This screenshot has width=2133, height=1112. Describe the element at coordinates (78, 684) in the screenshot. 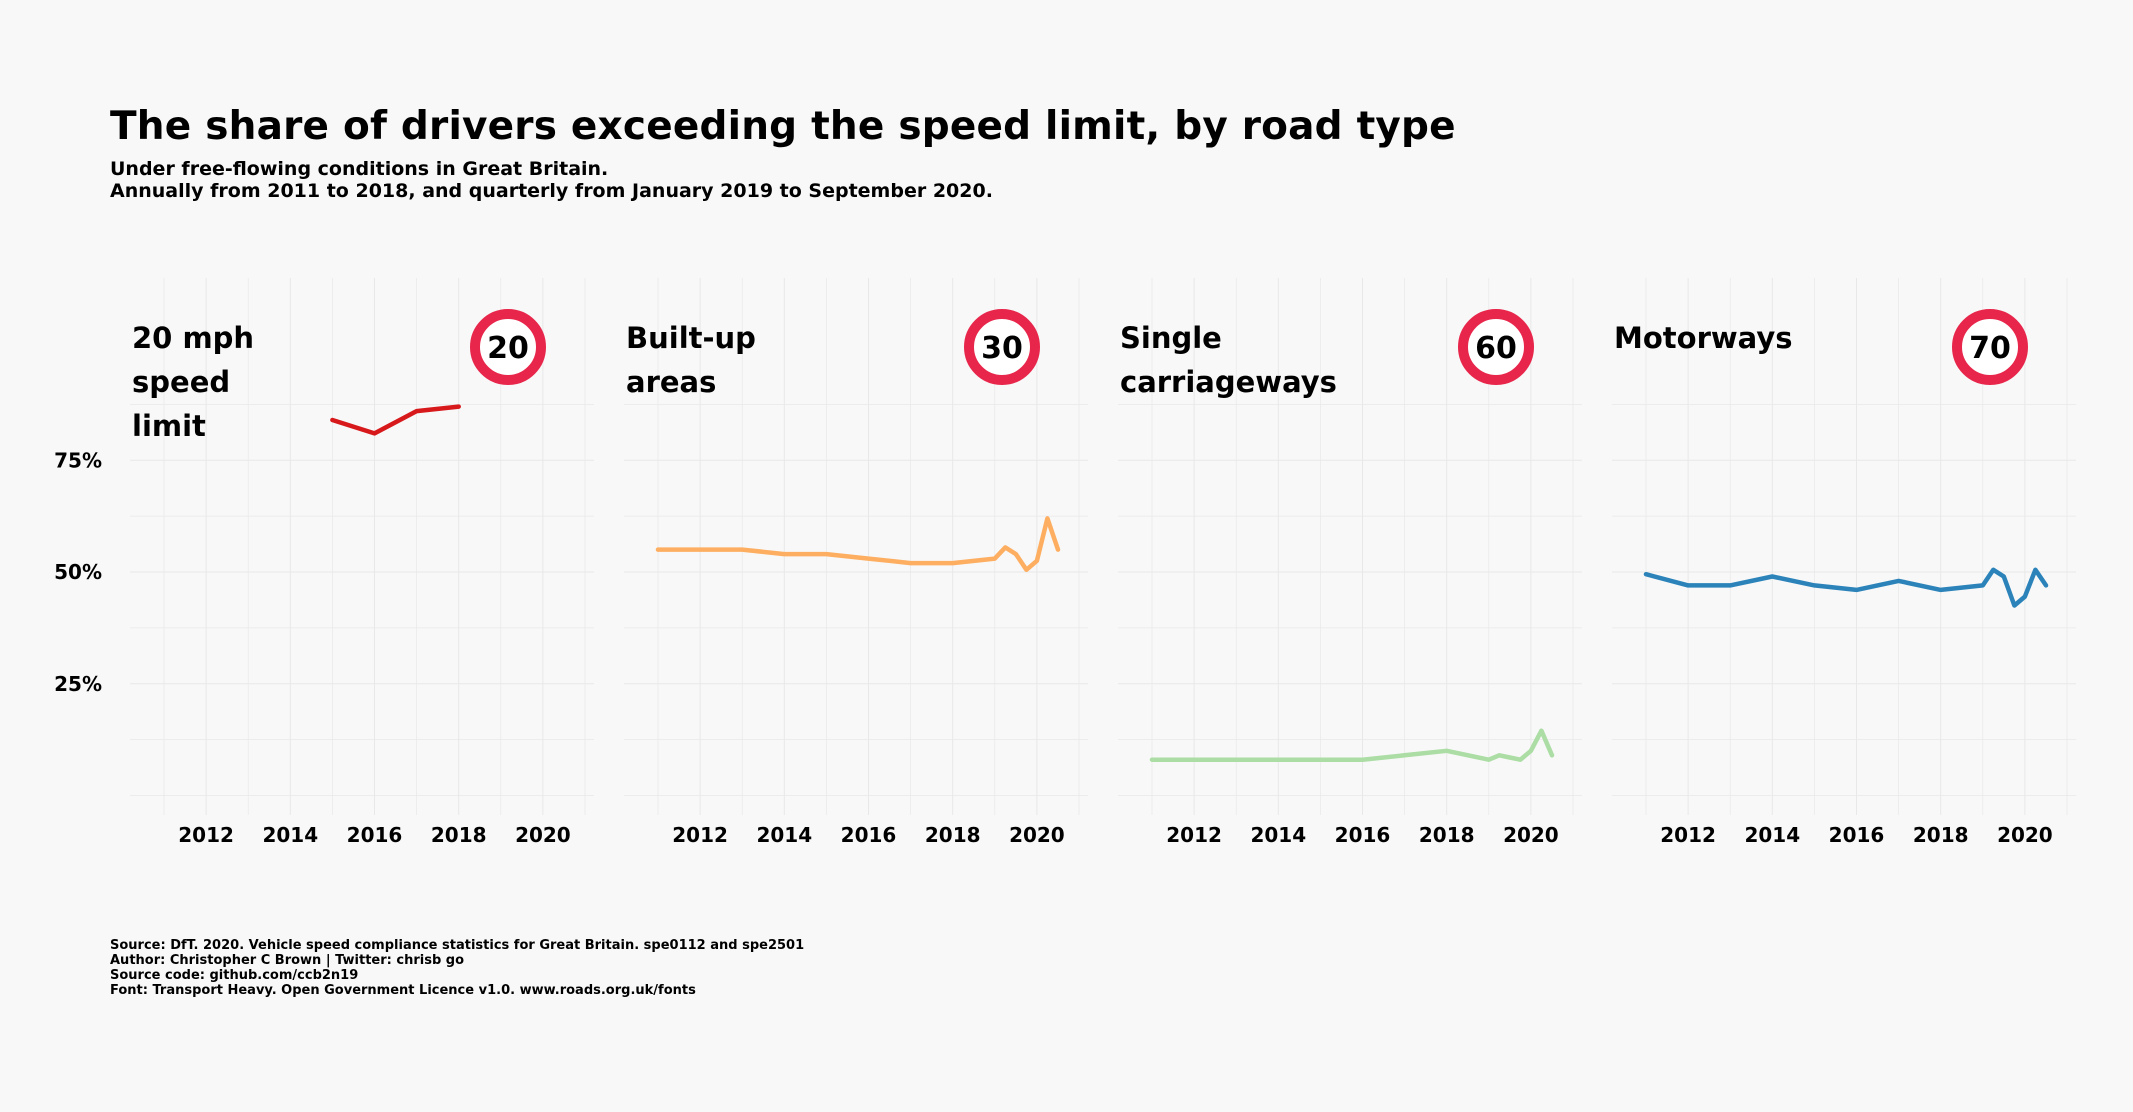

I see `y-tick-label: 25%` at that location.